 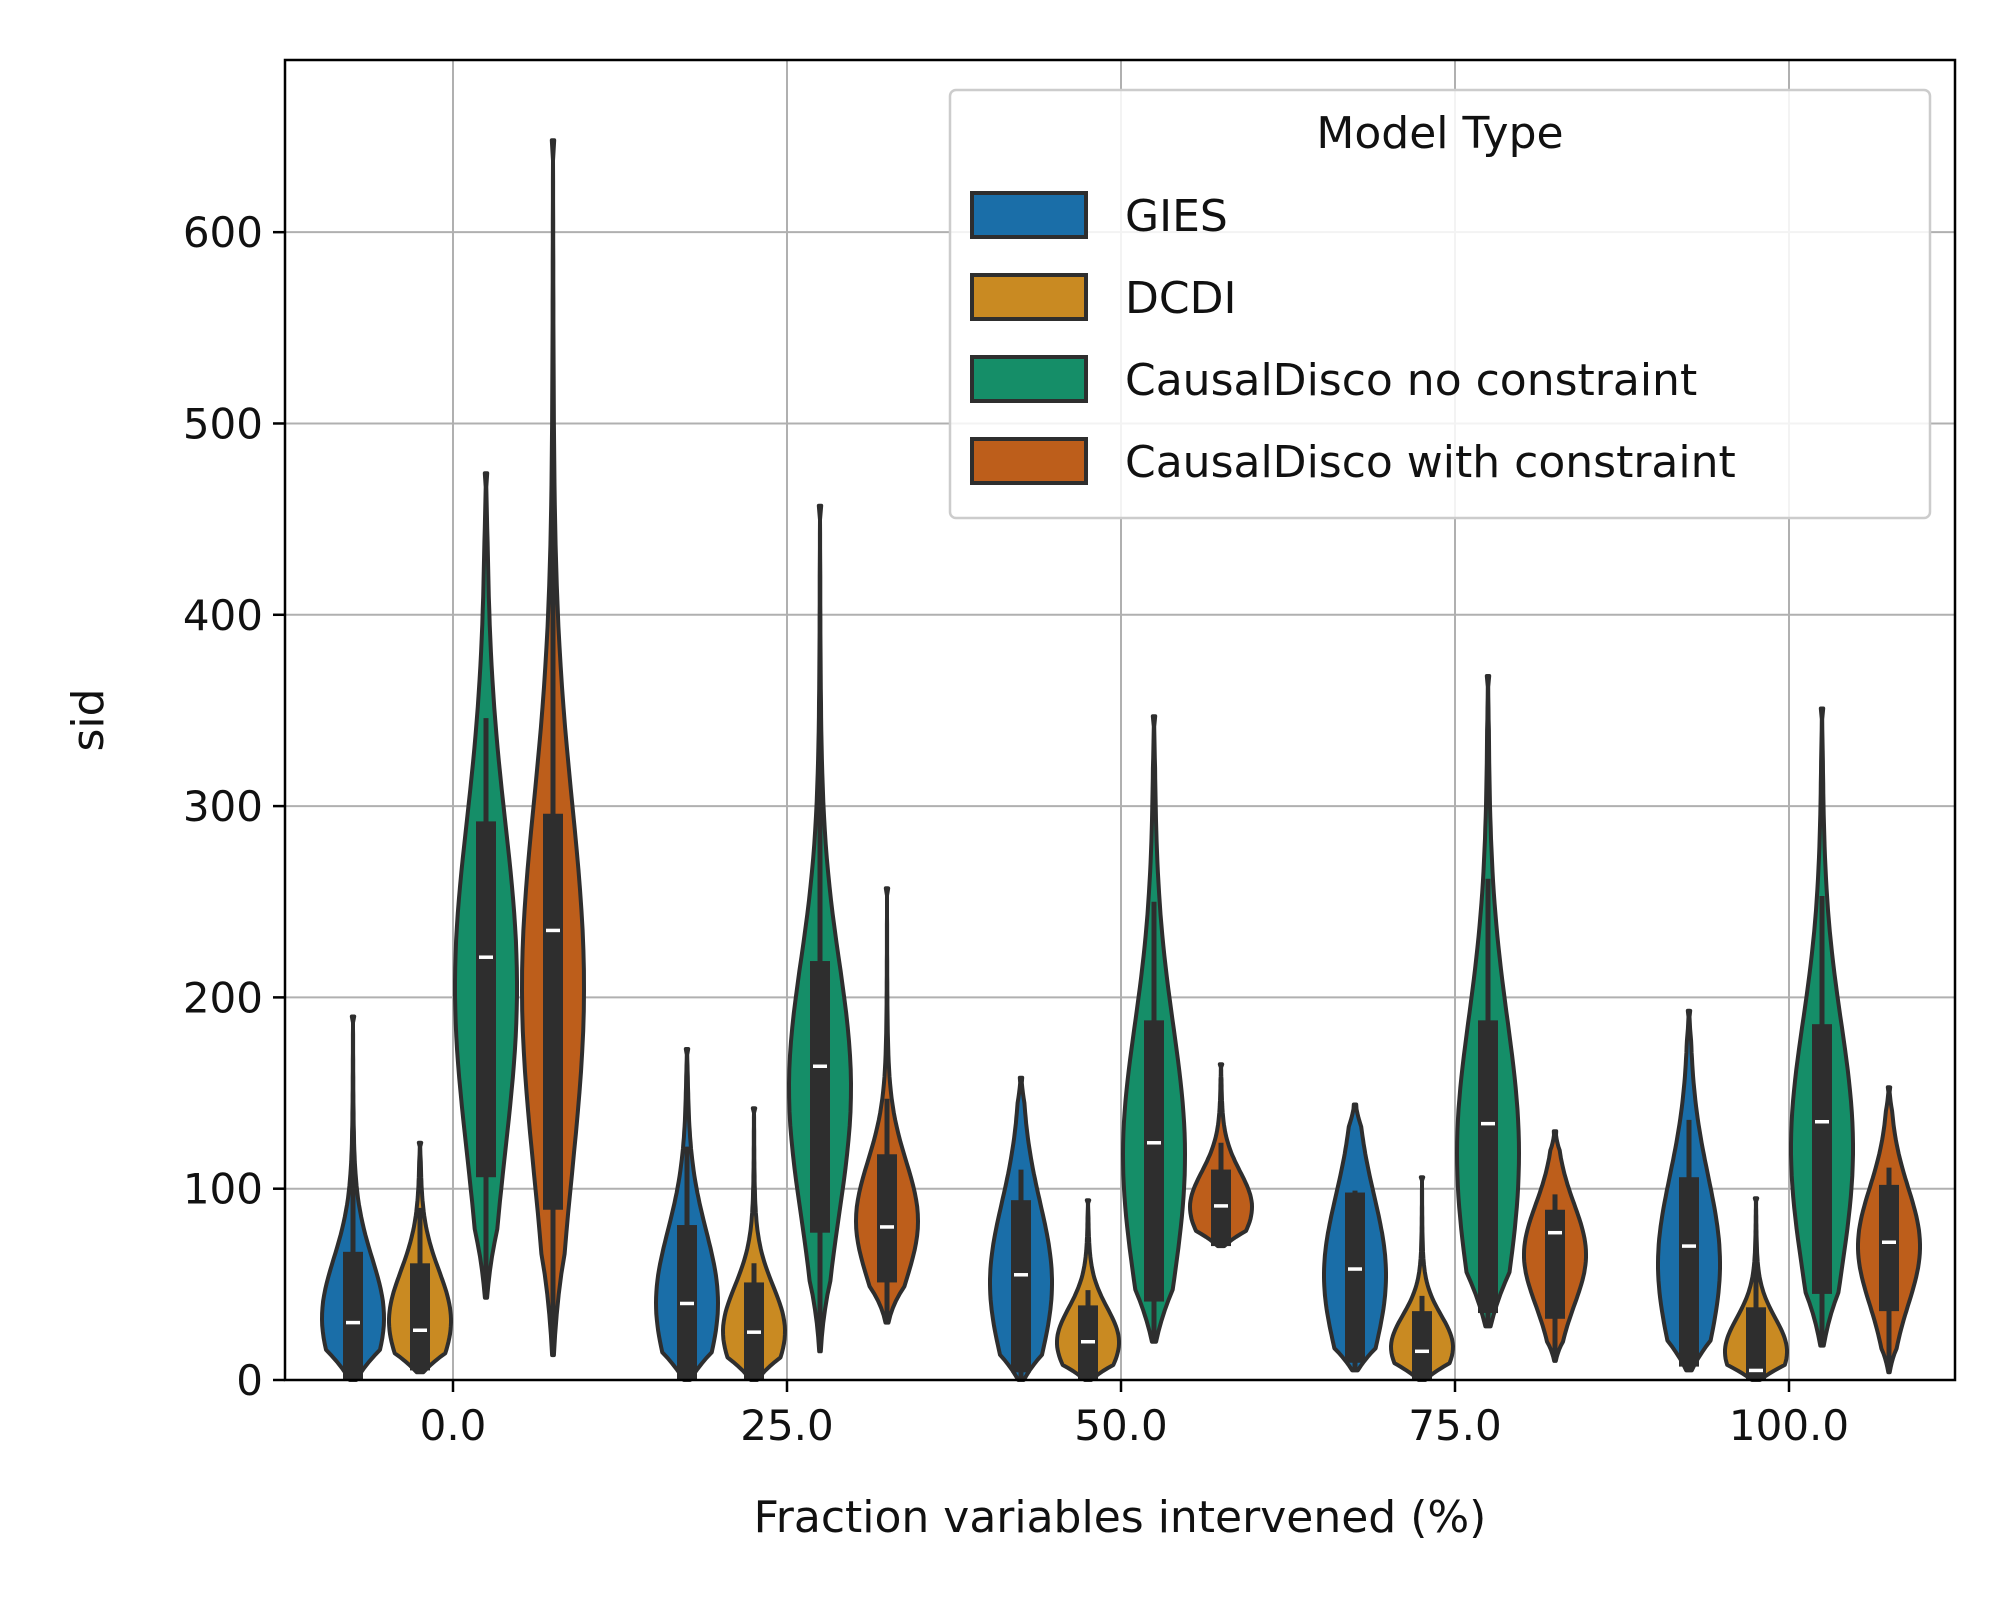 I want to click on x-tick-label: 100.0, so click(x=1789, y=1425).